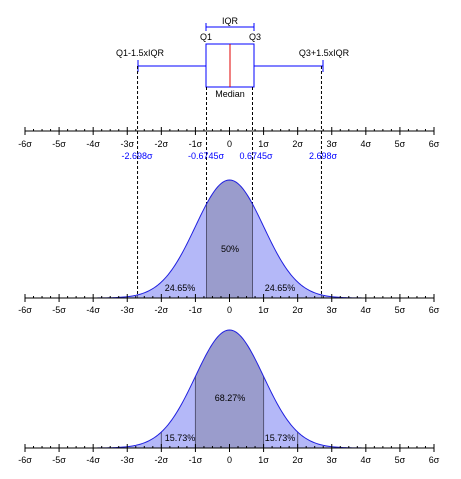  What do you see at coordinates (230, 249) in the screenshot?
I see `region-label-center: 50%` at bounding box center [230, 249].